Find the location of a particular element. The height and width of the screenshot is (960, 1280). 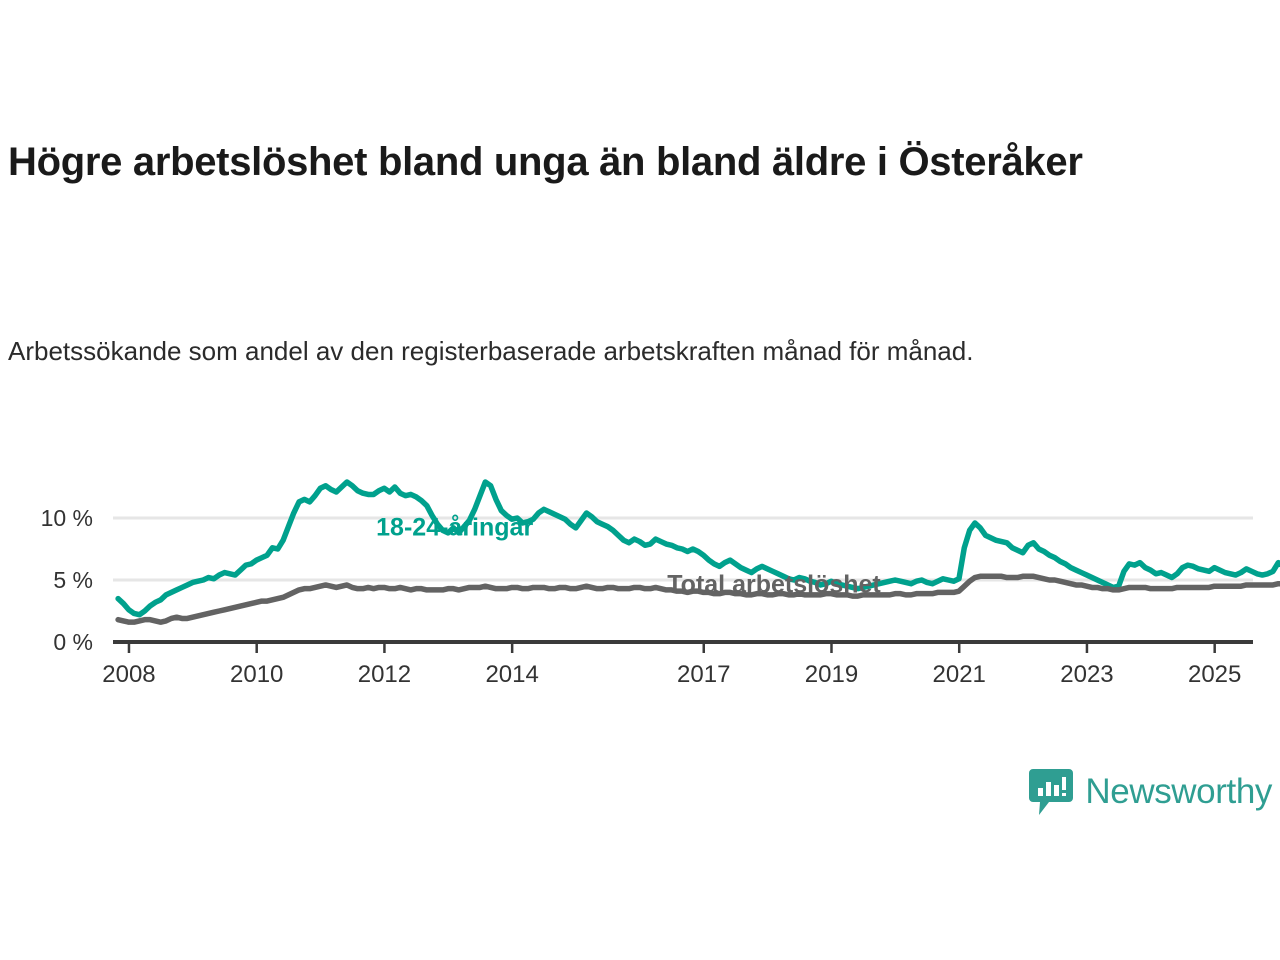

y-axis-tick-label: 10 % is located at coordinates (67, 518).